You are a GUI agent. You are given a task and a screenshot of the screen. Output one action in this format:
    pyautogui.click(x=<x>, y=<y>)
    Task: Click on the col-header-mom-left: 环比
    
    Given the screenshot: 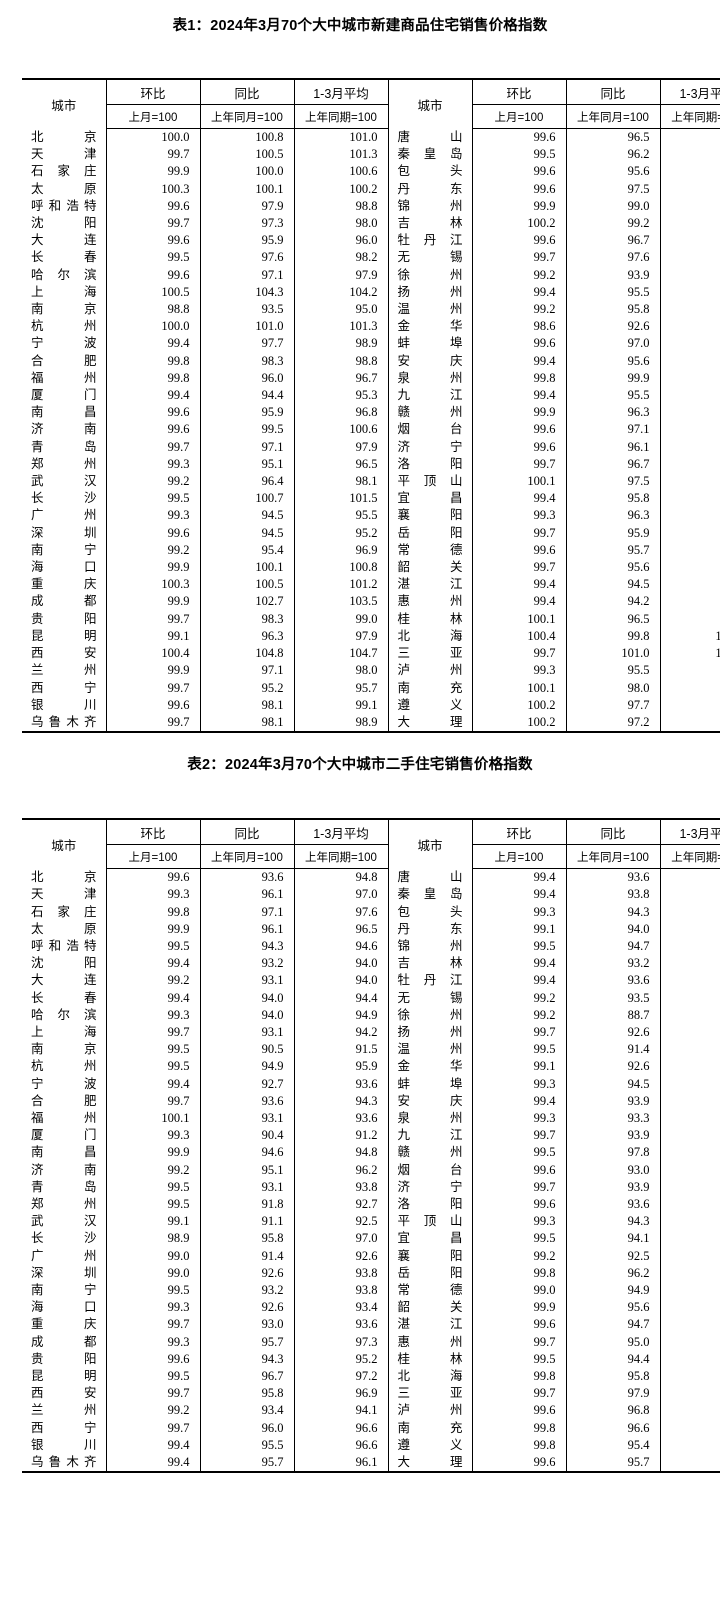 What is the action you would take?
    pyautogui.click(x=153, y=92)
    